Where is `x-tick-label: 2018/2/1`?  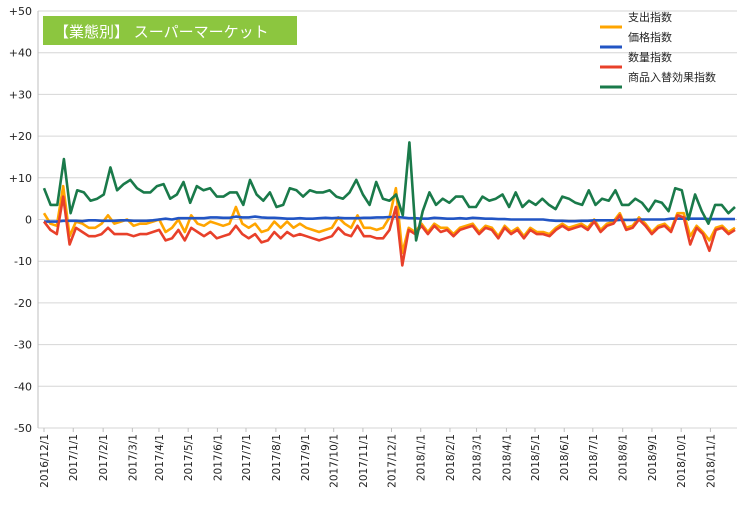
x-tick-label: 2018/2/1 is located at coordinates (451, 457).